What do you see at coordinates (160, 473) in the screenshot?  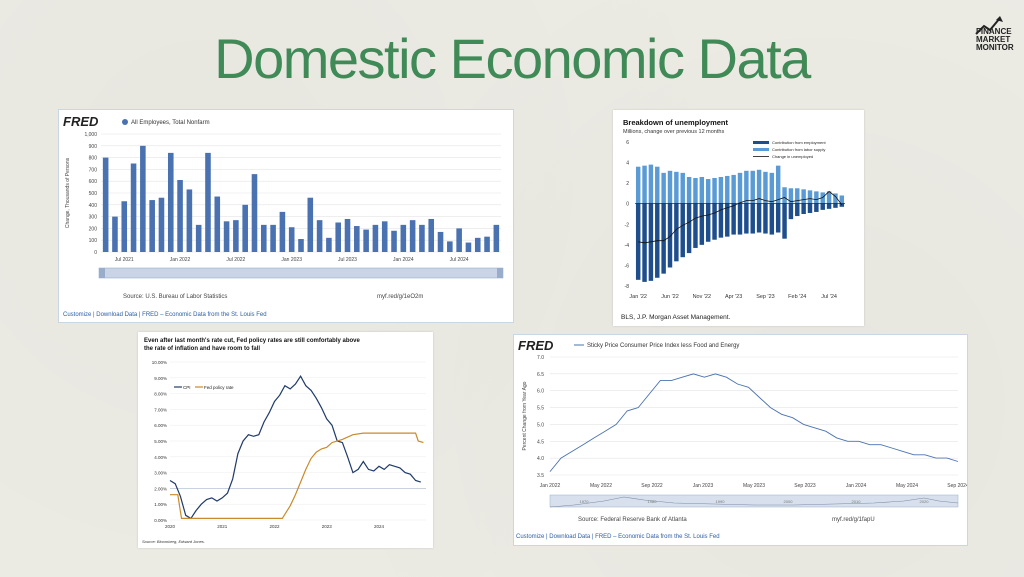 I see `y-tick-label: 3.00%` at bounding box center [160, 473].